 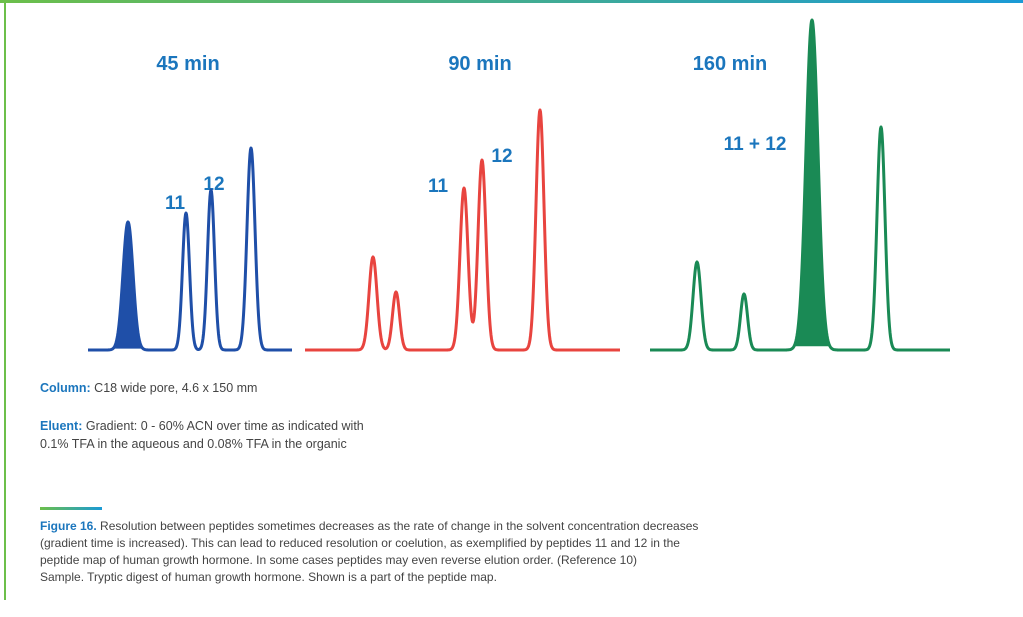 I want to click on caption-label: Figure 16., so click(x=68, y=526).